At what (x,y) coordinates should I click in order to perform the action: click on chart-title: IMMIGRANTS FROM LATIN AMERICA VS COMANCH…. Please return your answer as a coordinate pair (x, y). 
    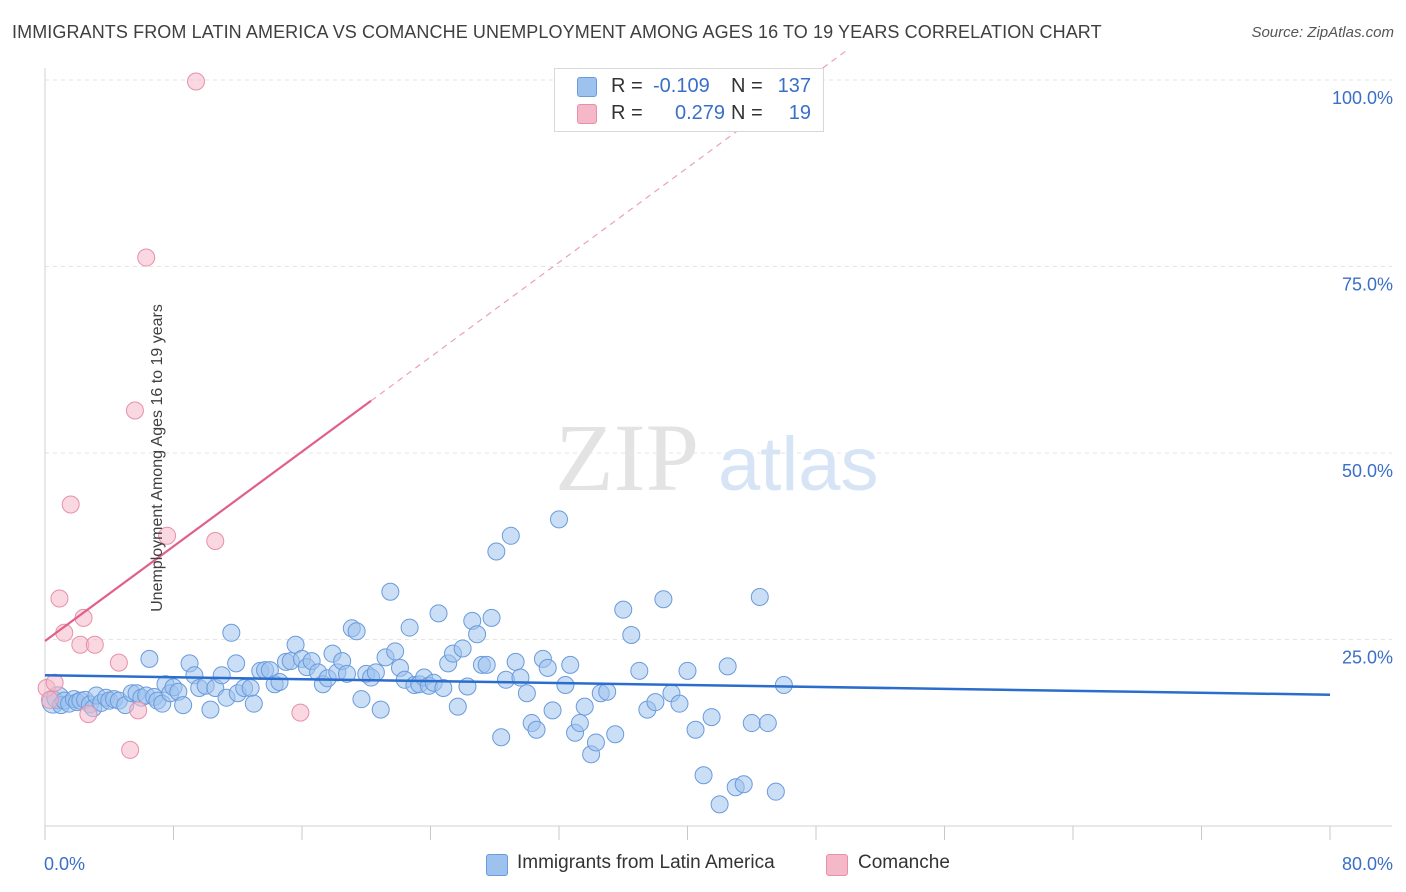
    Looking at the image, I should click on (557, 32).